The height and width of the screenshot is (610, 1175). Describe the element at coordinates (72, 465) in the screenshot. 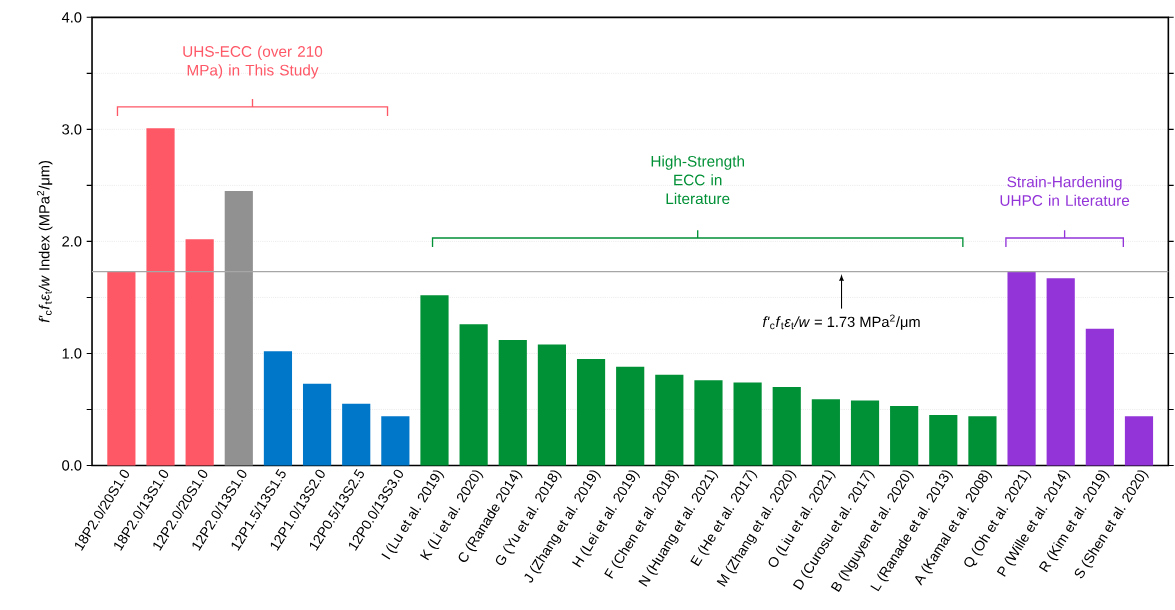

I see `y-tick-label: 0.0` at that location.